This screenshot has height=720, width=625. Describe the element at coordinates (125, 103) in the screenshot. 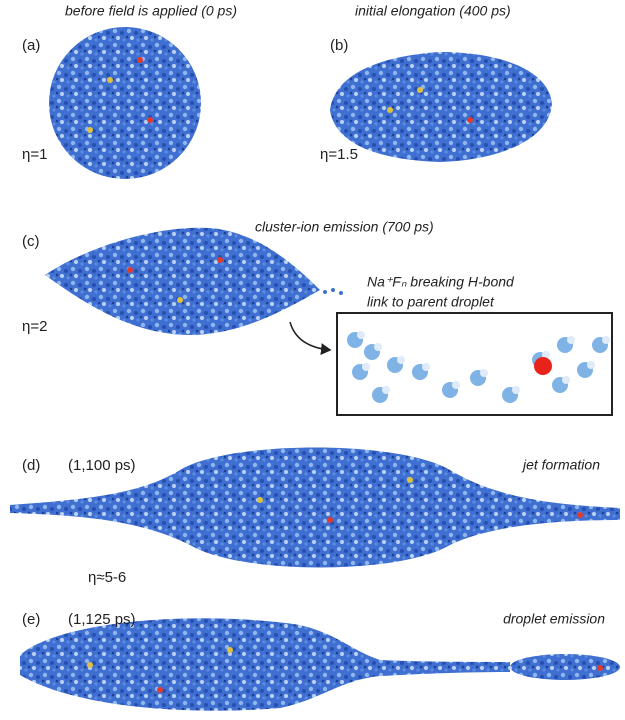

I see `droplet-a` at that location.